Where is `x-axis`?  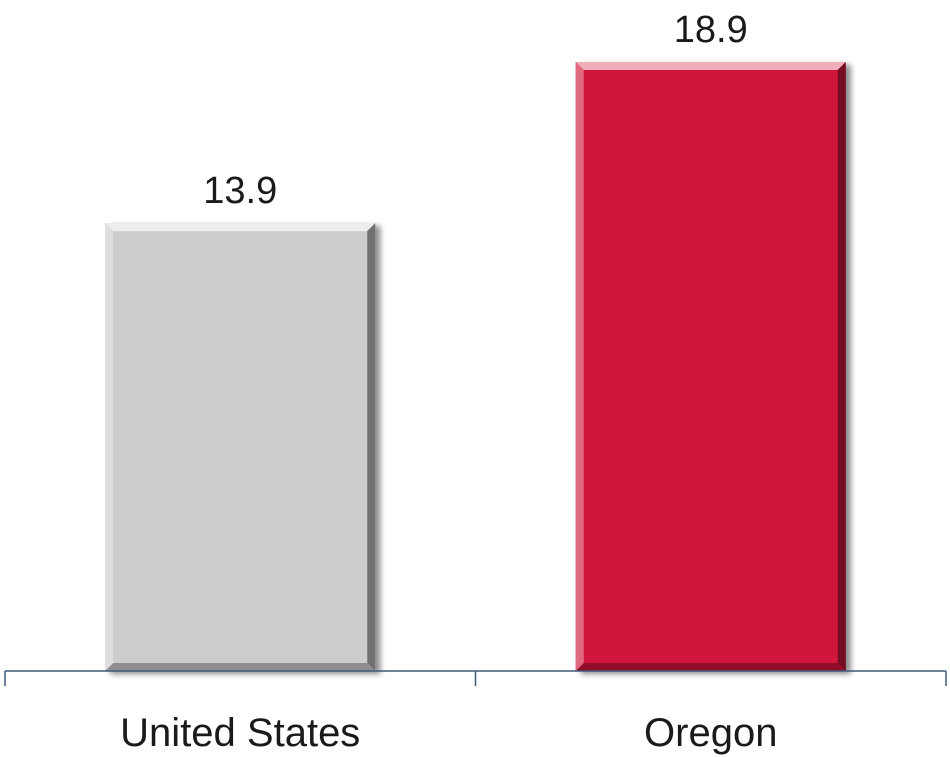 x-axis is located at coordinates (475, 678).